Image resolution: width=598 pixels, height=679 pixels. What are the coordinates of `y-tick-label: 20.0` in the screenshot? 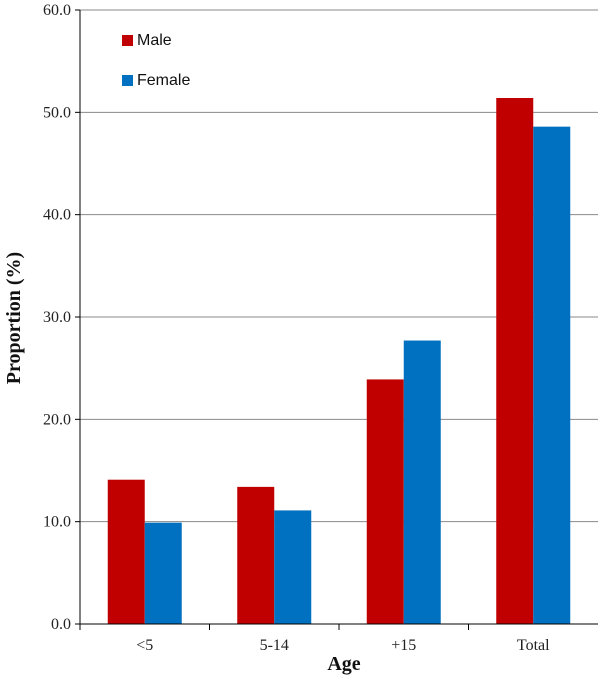 It's located at (57, 419).